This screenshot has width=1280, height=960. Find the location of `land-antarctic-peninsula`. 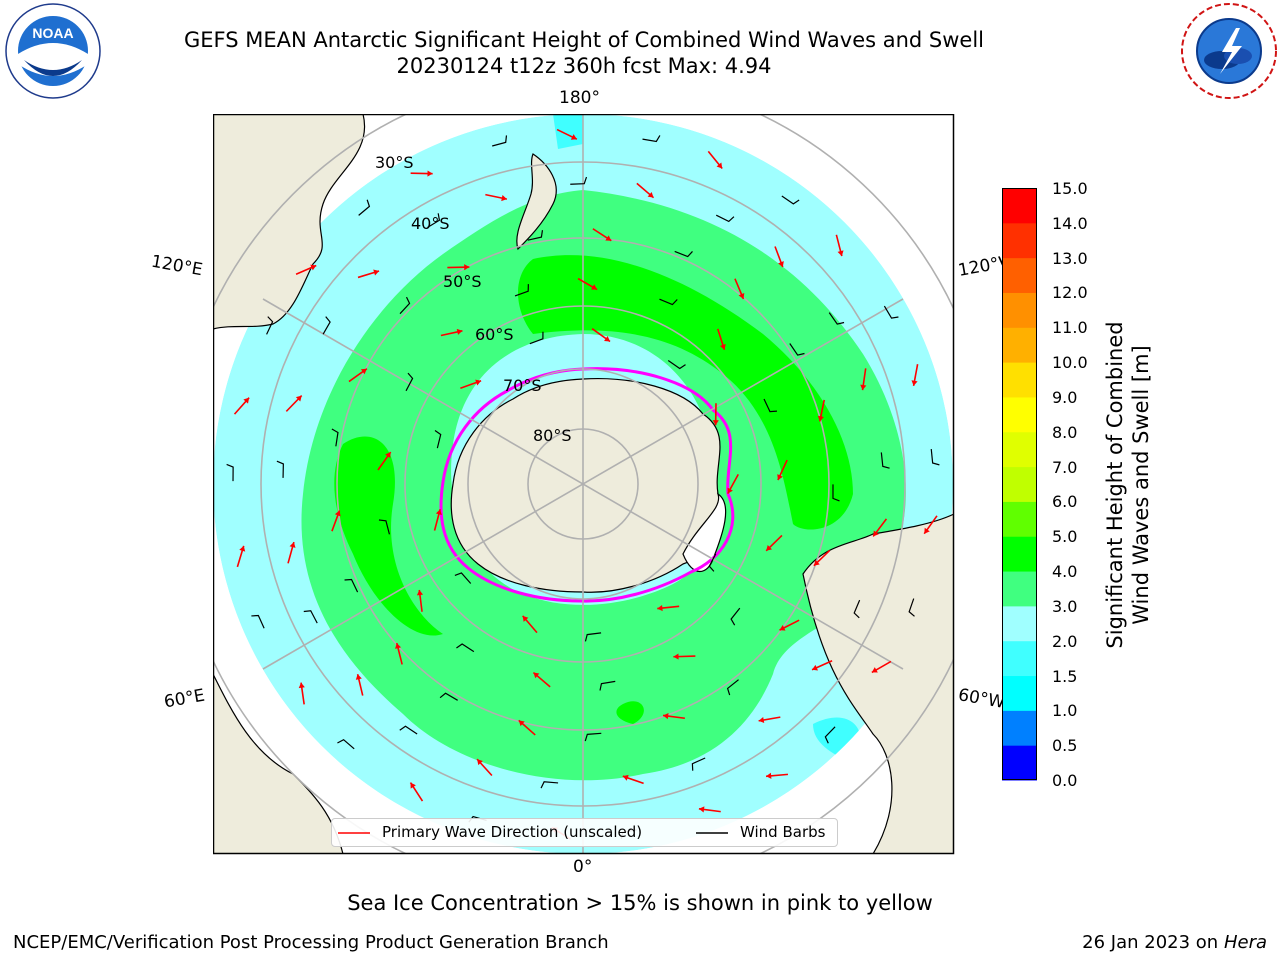

land-antarctic-peninsula is located at coordinates (704, 532).